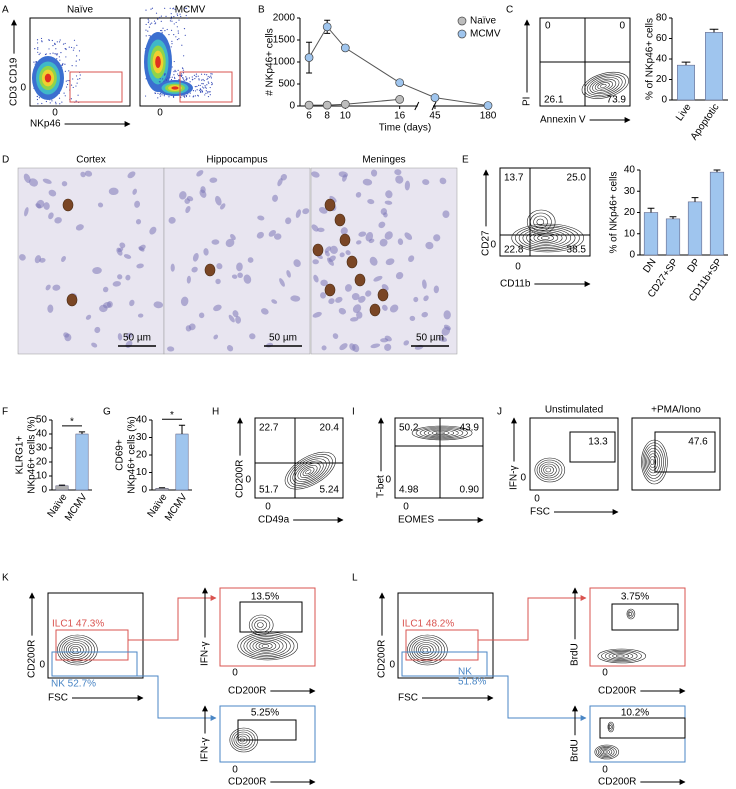 This screenshot has height=789, width=736. What do you see at coordinates (354, 102) in the screenshot?
I see `series-line` at bounding box center [354, 102].